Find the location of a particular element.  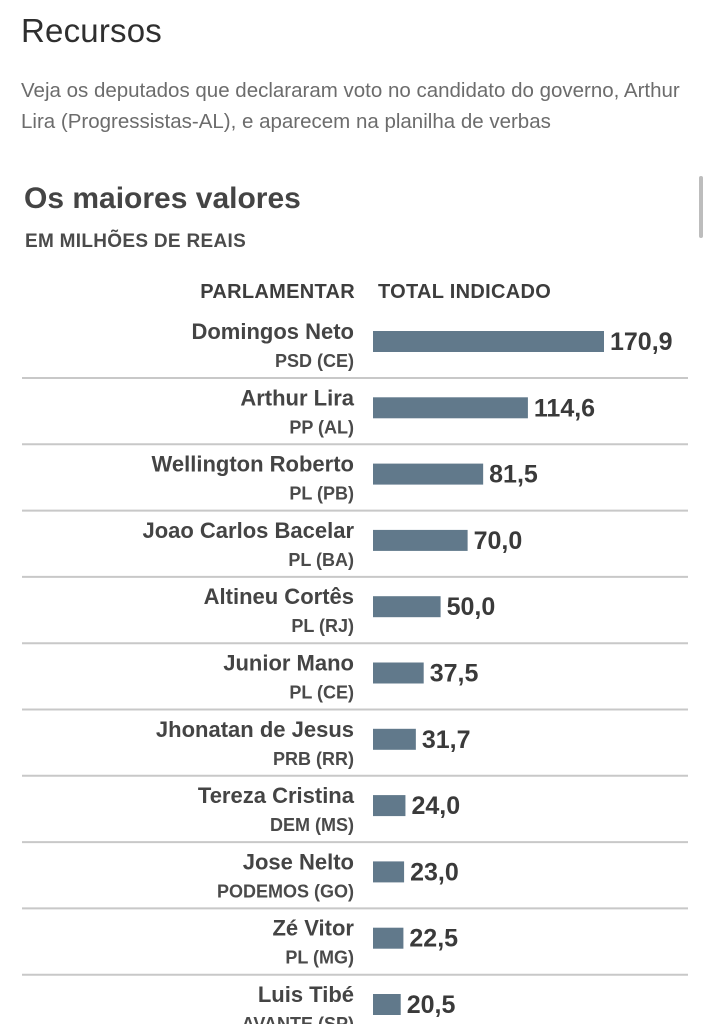

parlamentar-name: Luis Tibé is located at coordinates (306, 994).